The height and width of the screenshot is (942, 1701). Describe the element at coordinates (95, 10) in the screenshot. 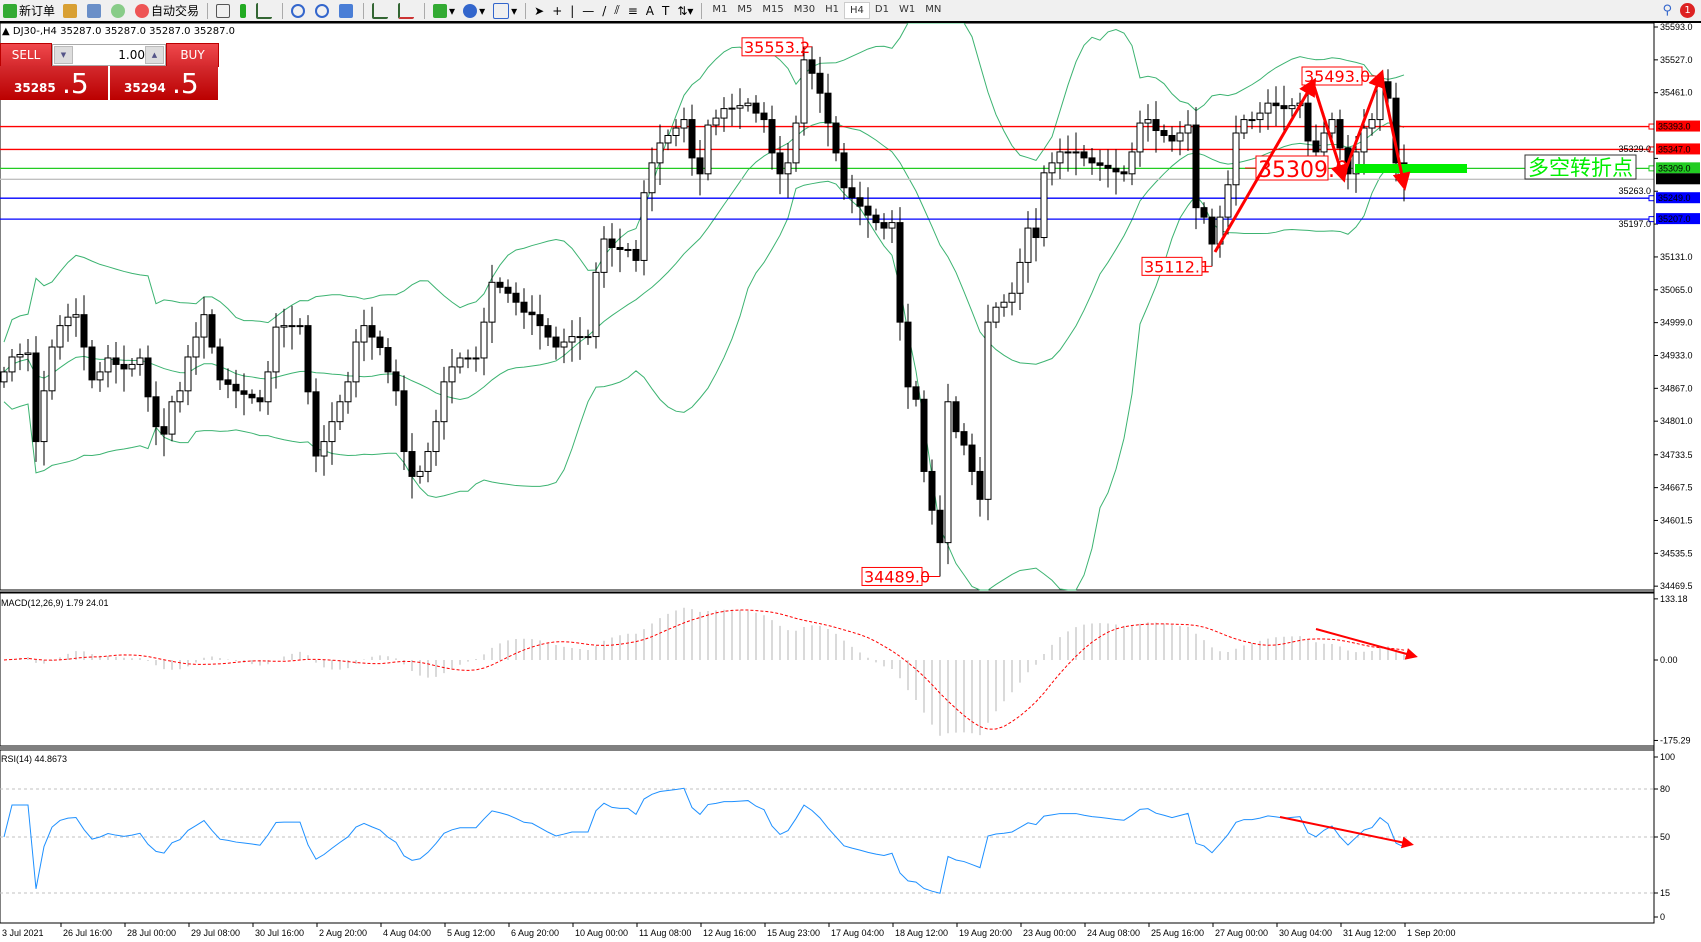

I see `terminal-button` at that location.